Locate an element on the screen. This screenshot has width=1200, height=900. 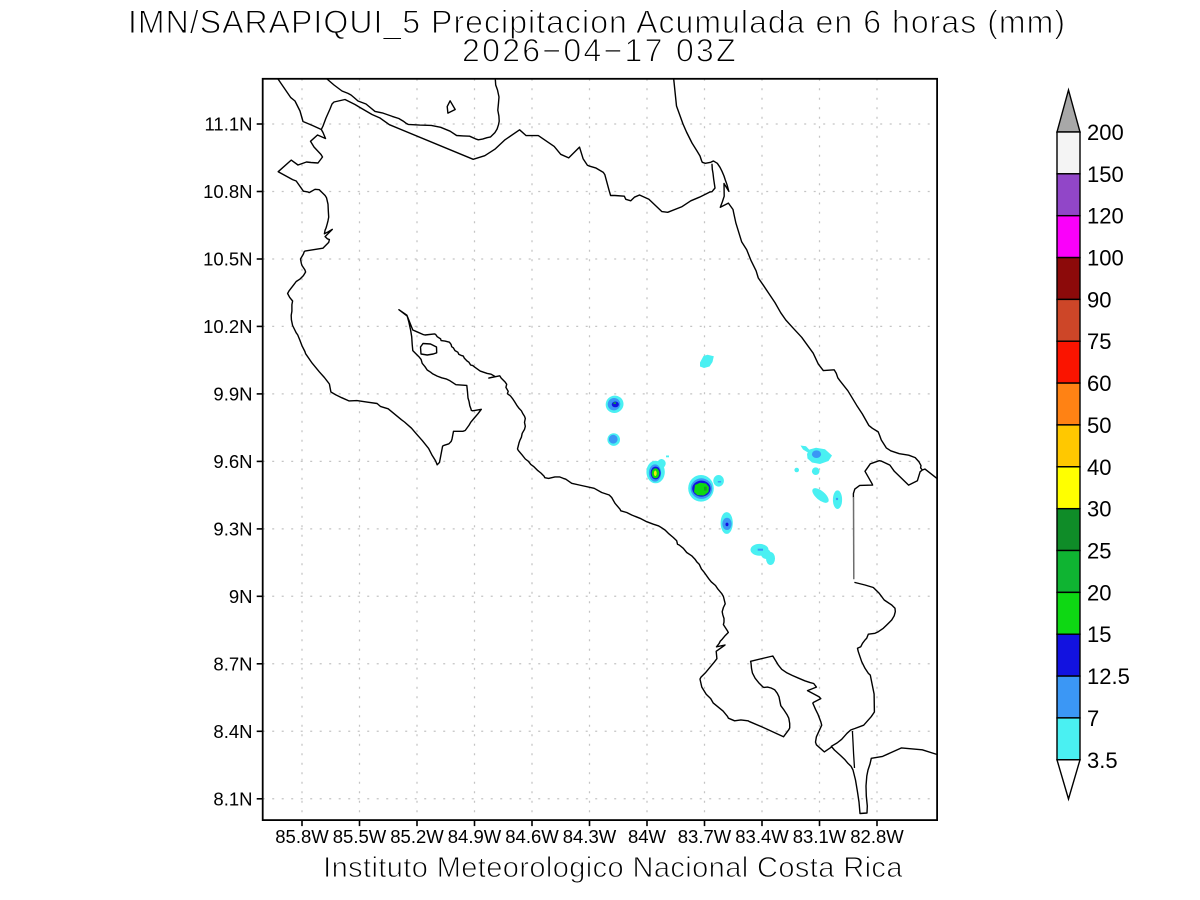
svg-text: 7 is located at coordinates (1093, 718).